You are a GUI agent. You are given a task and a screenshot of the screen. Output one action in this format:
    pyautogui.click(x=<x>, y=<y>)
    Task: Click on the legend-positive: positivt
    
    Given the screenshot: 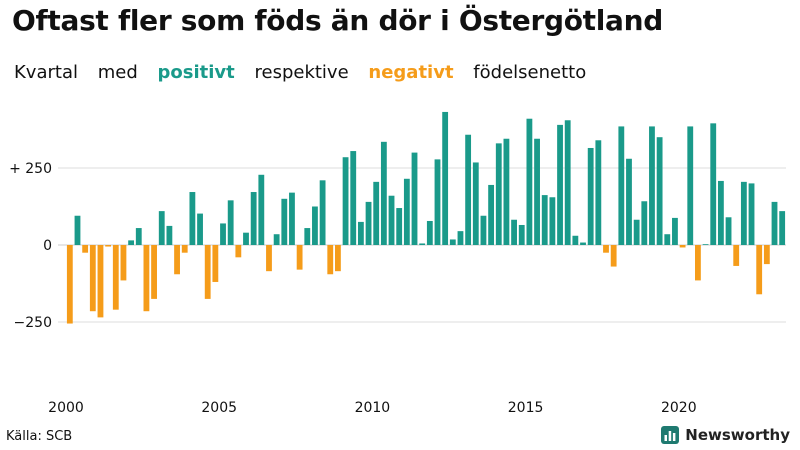 What is the action you would take?
    pyautogui.click(x=196, y=72)
    